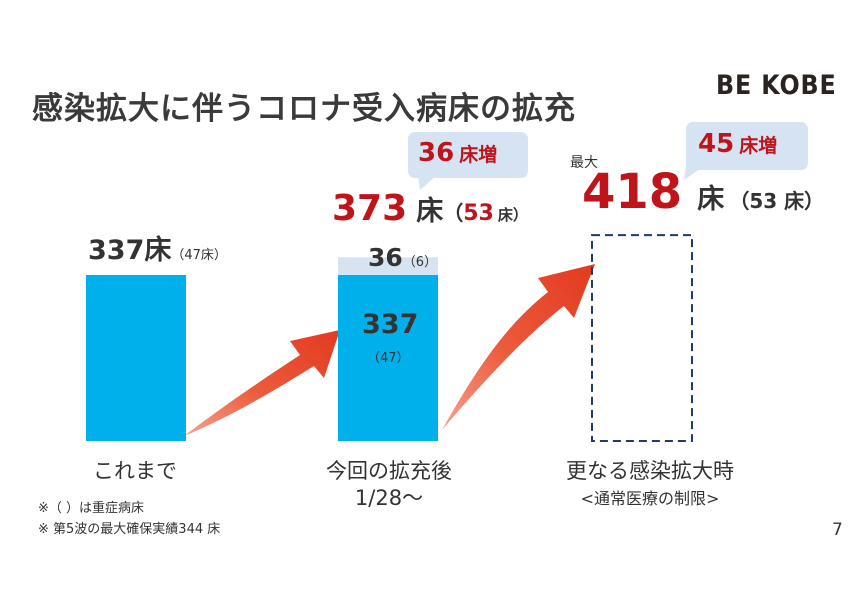  Describe the element at coordinates (136, 358) in the screenshot. I see `bar-1-base` at that location.